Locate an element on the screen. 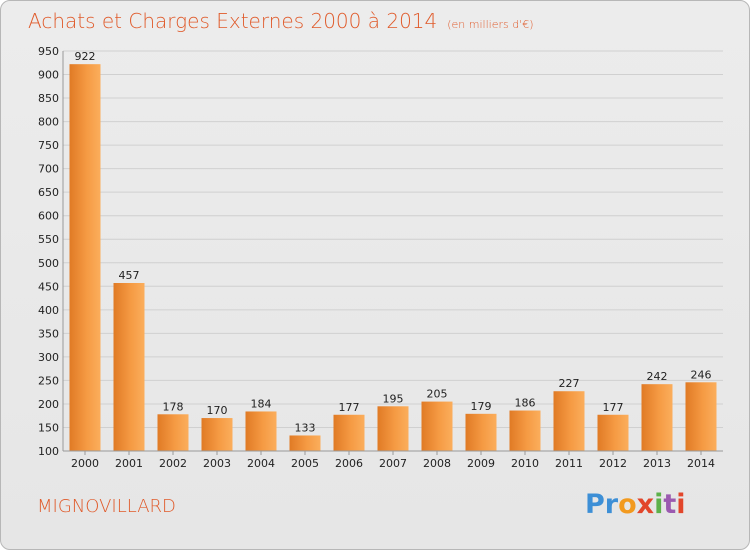 The image size is (750, 550). y-tick-label: 550 is located at coordinates (48, 239).